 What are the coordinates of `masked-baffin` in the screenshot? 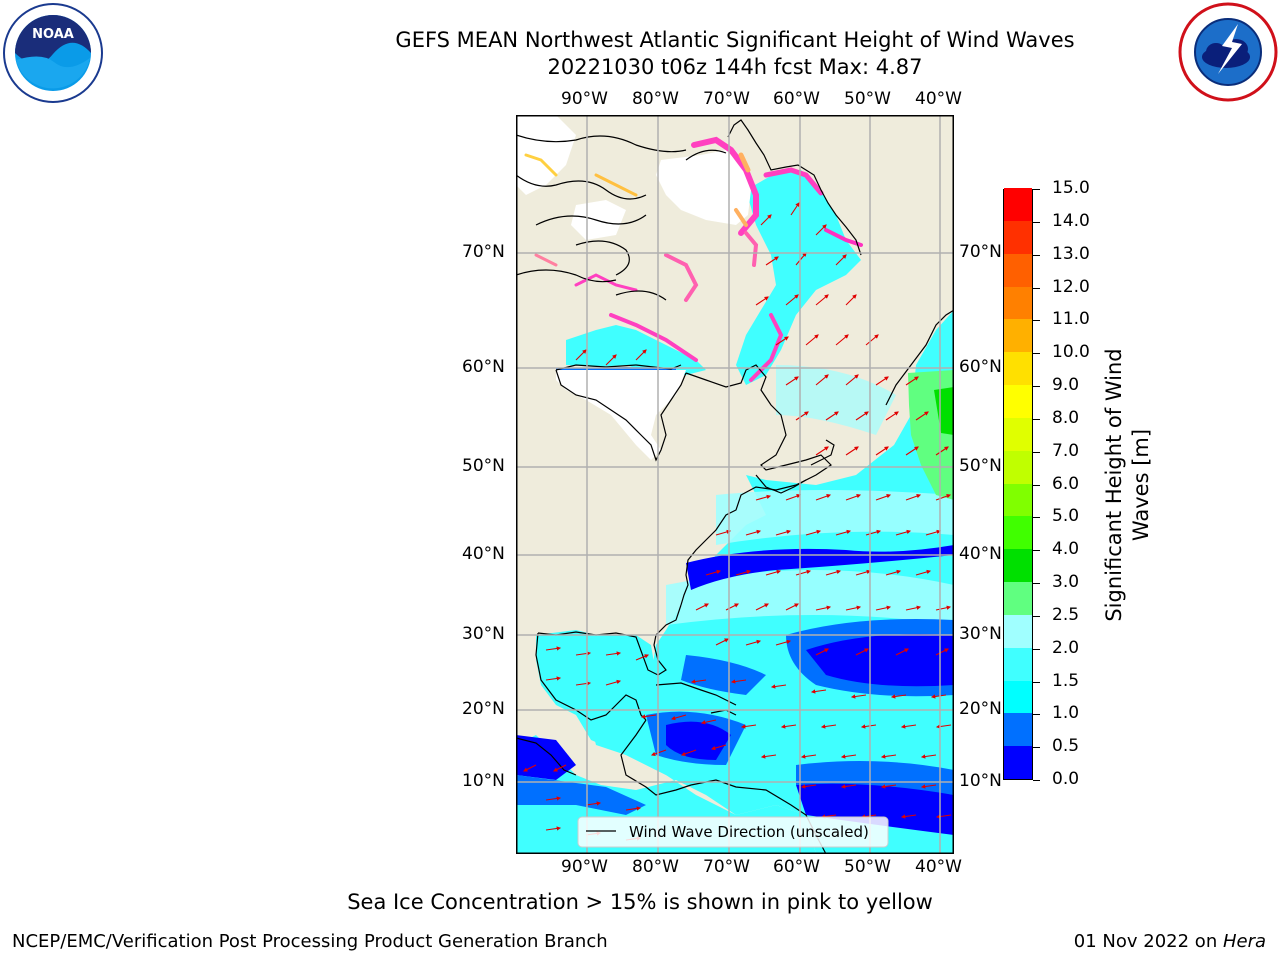 It's located at (703, 187).